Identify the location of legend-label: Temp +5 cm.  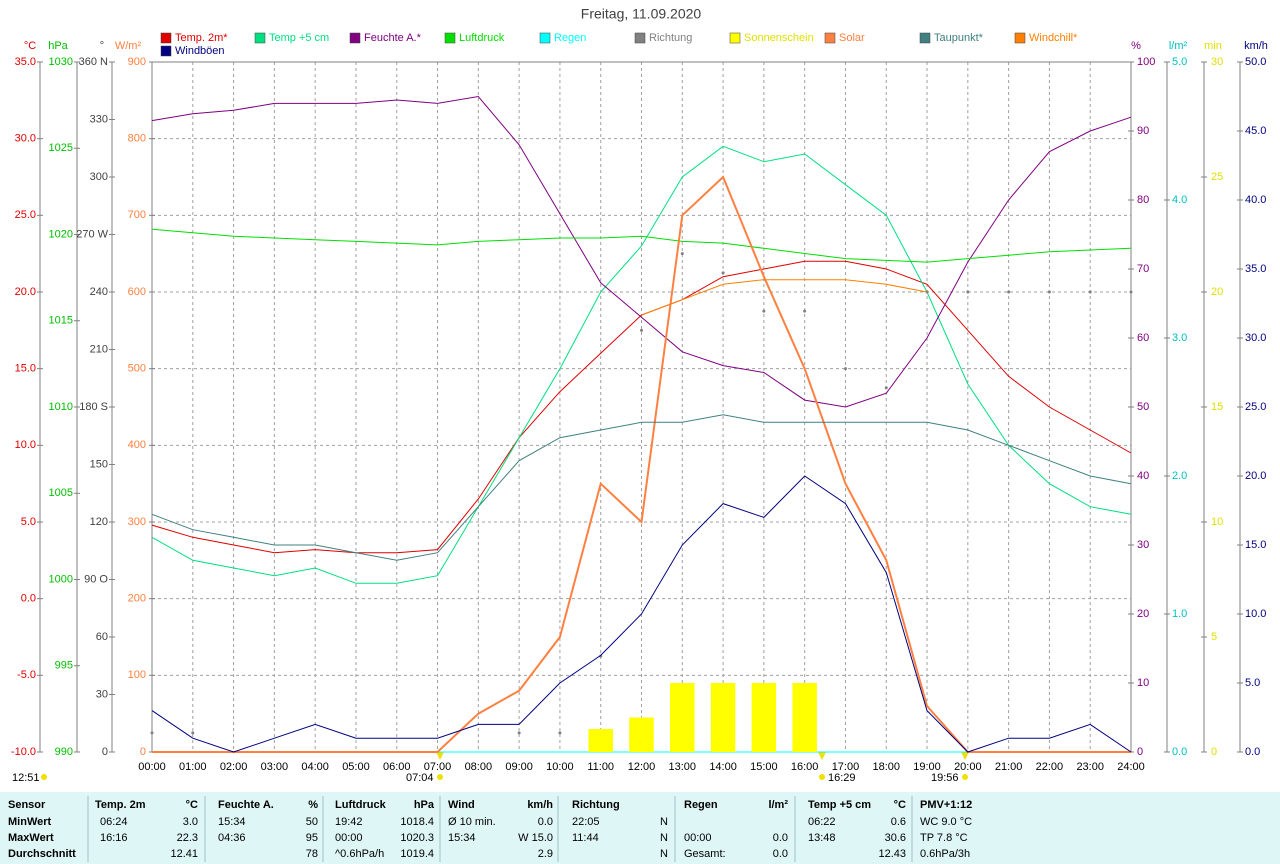
(299, 38).